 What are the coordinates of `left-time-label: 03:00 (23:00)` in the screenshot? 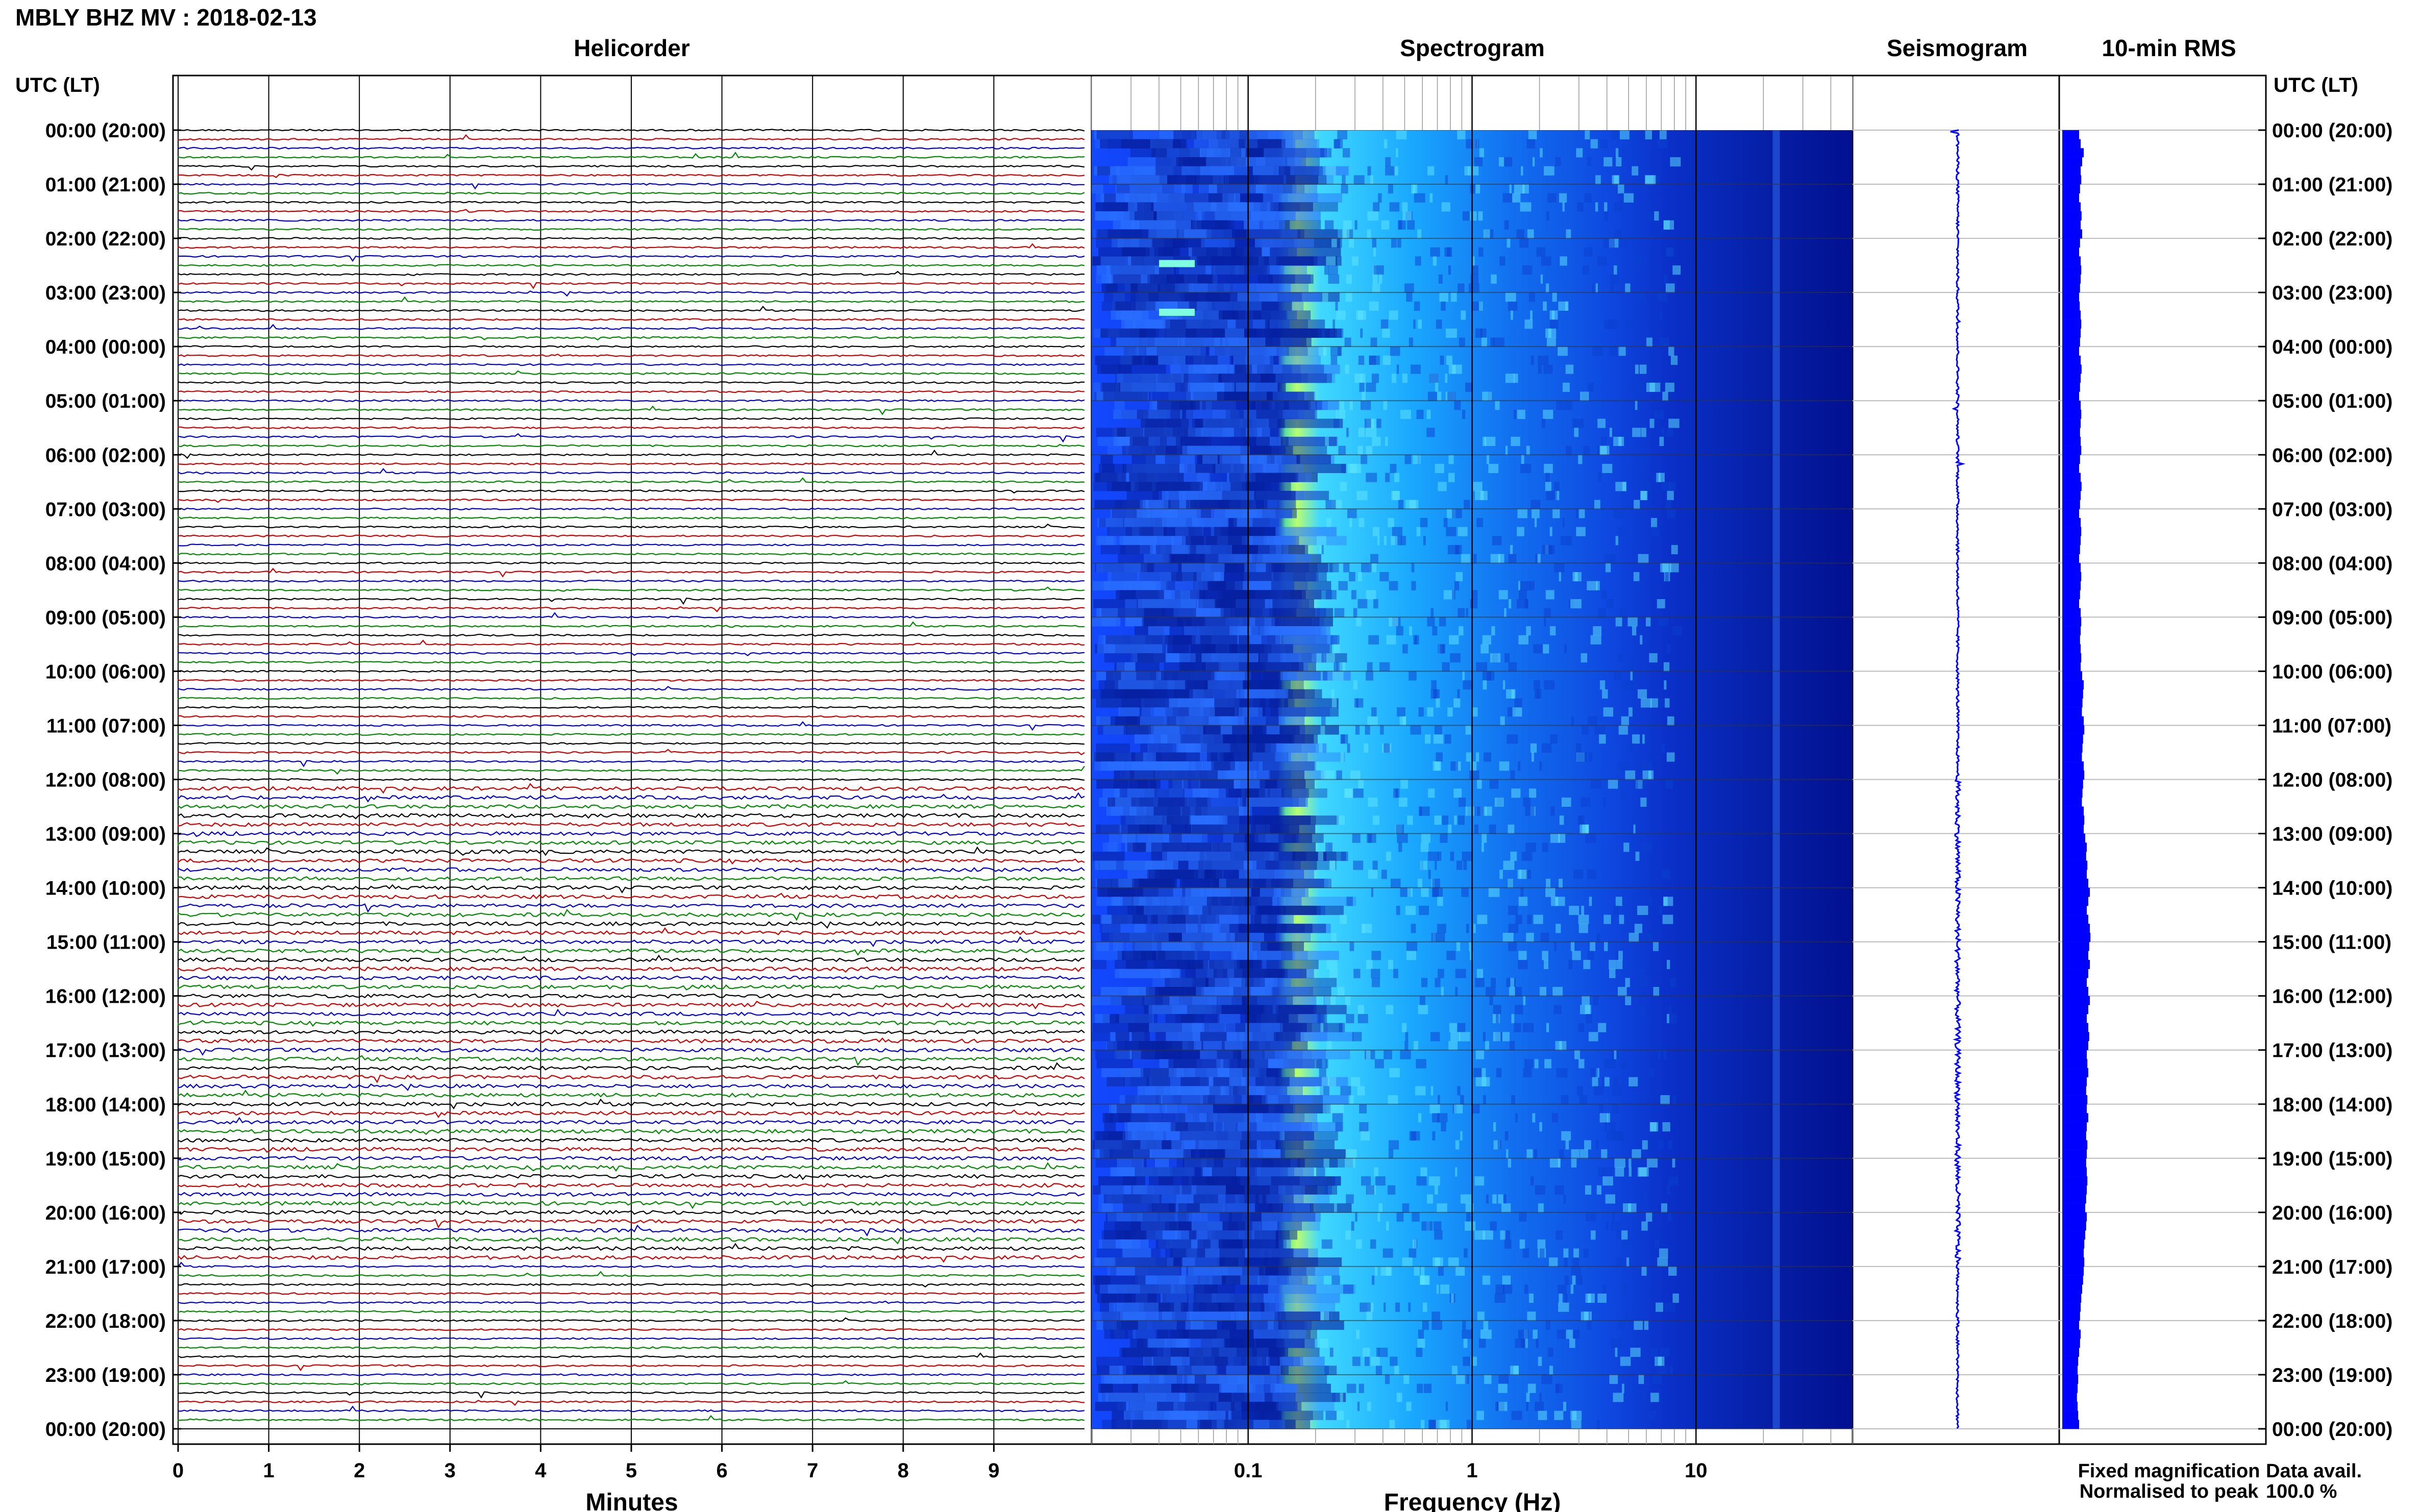 It's located at (105, 293).